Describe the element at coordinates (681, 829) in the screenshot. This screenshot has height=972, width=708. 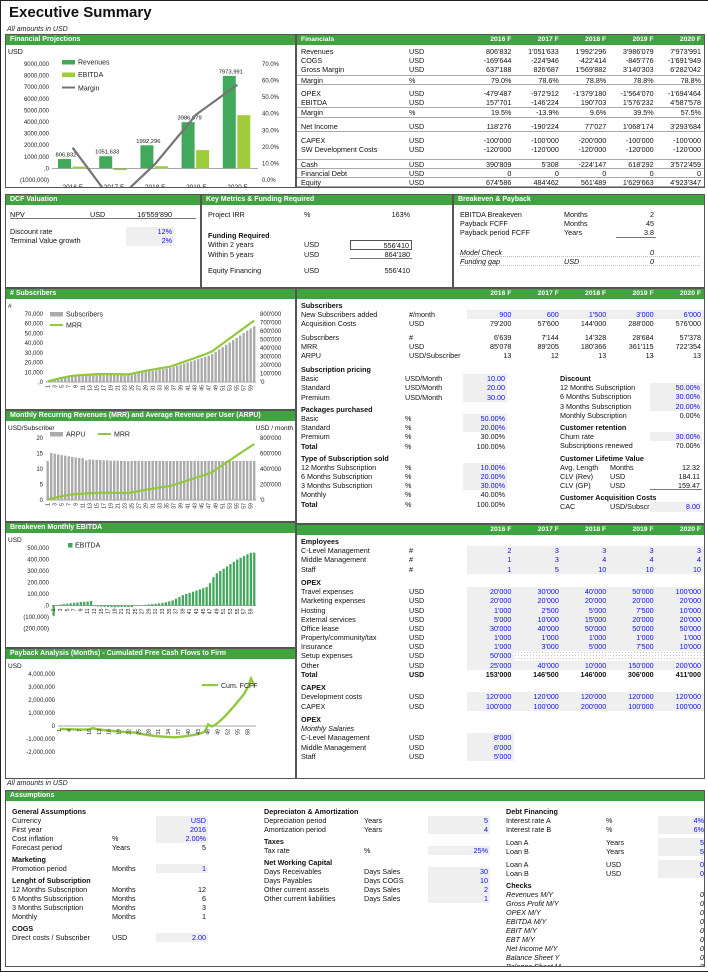
I see `input-cell: 6%` at that location.